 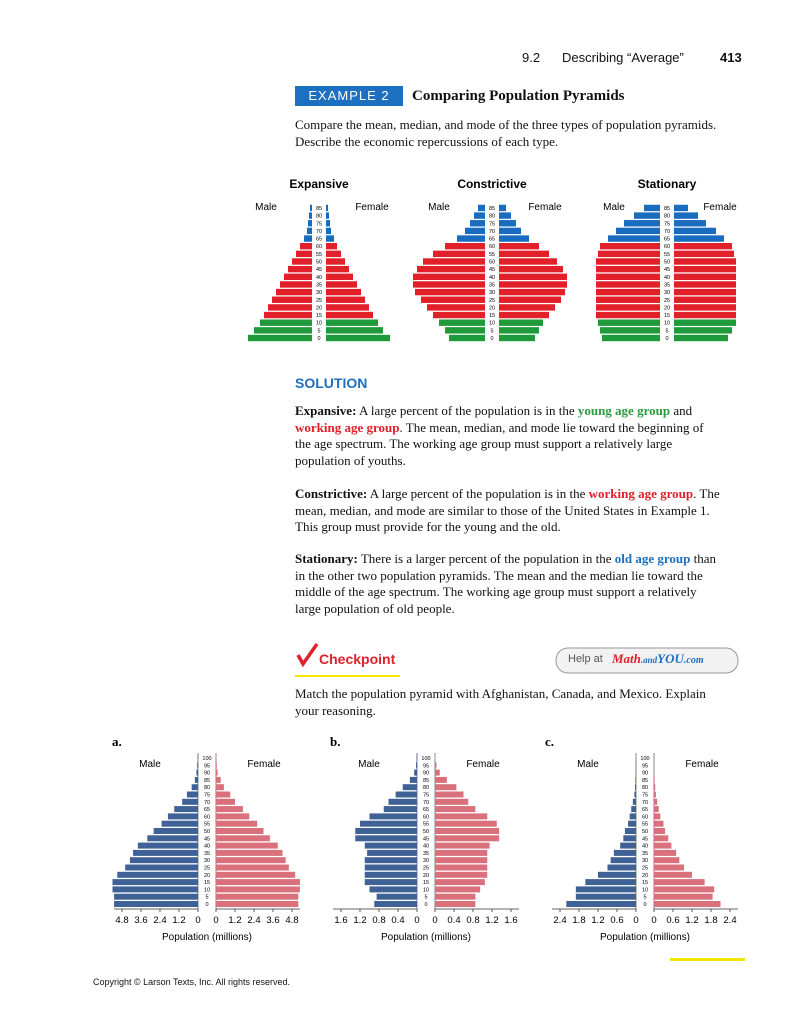 I want to click on x-tick-label: 2.4, so click(x=253, y=920).